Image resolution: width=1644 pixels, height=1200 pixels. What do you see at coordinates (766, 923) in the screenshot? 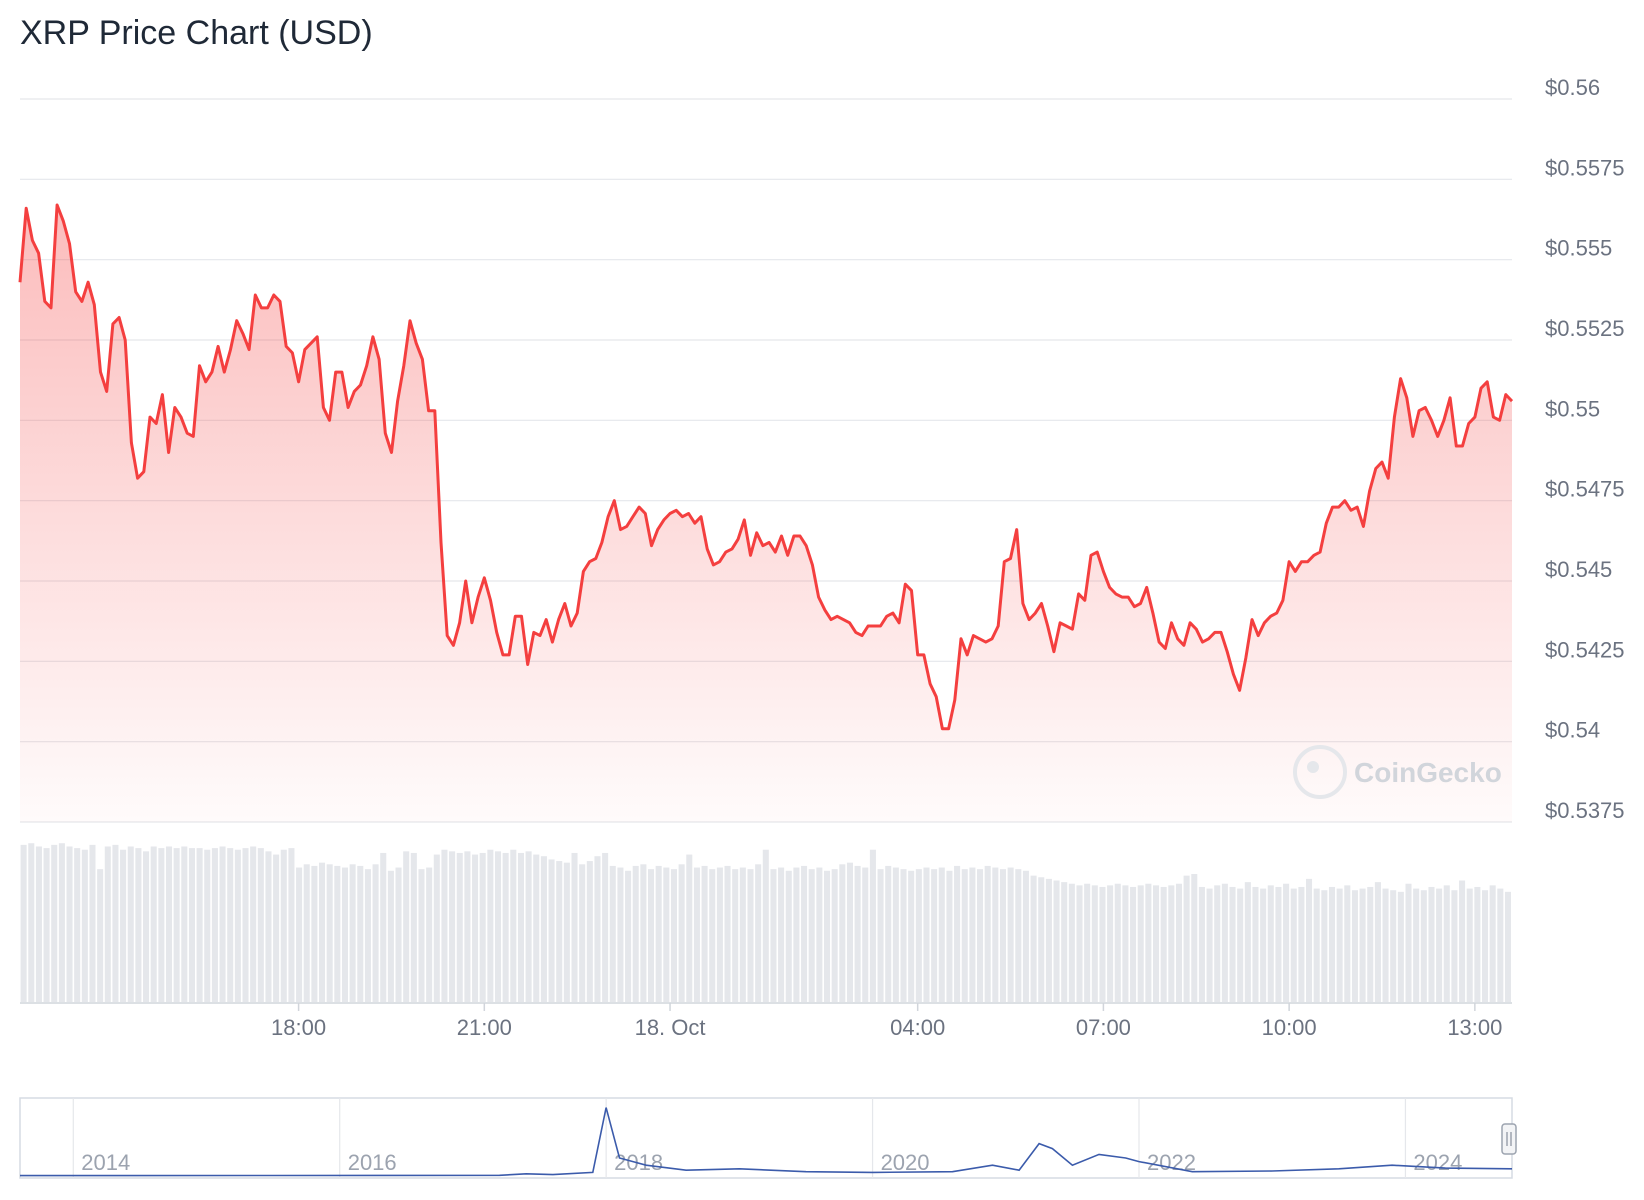
I see `volume-bars` at bounding box center [766, 923].